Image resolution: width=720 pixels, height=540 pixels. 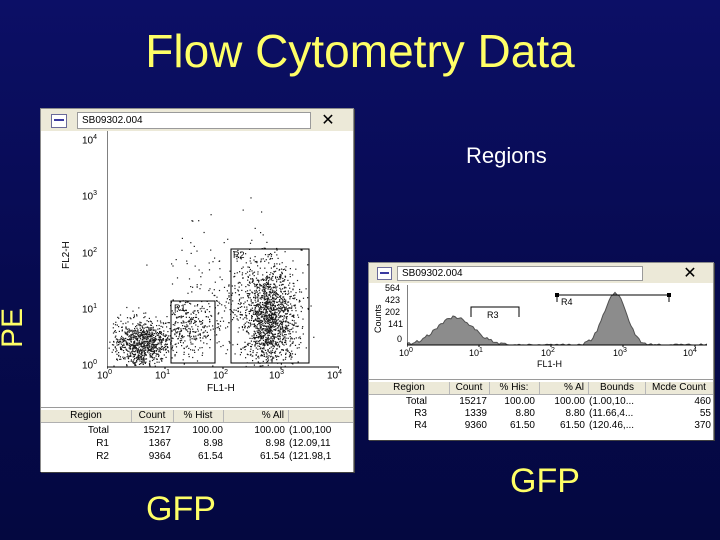 What do you see at coordinates (197, 431) in the screenshot?
I see `table-row: Total 15217 100.00 100.00 (1.00,100` at bounding box center [197, 431].